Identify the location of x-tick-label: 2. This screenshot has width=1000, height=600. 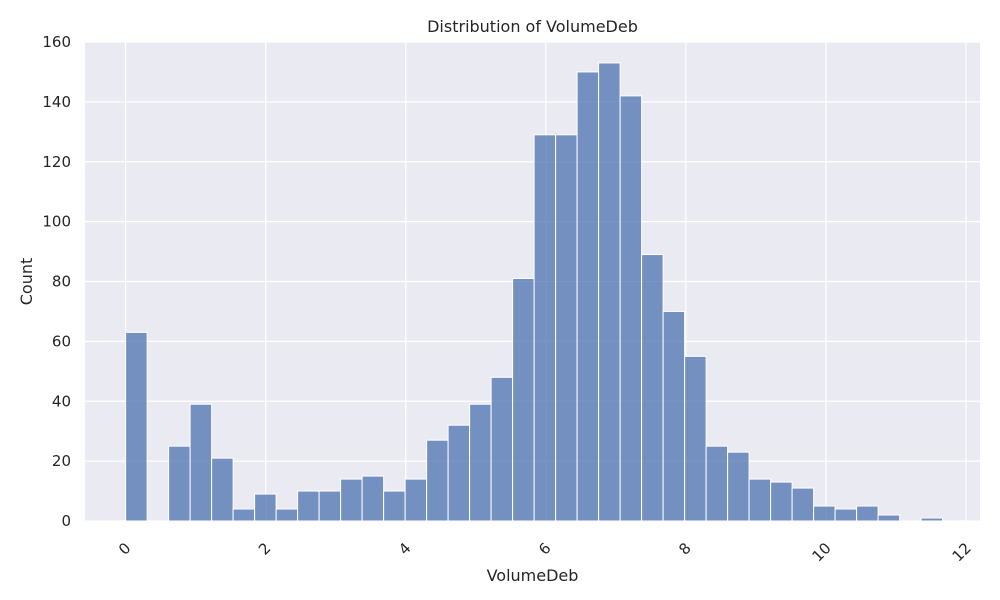
(264, 548).